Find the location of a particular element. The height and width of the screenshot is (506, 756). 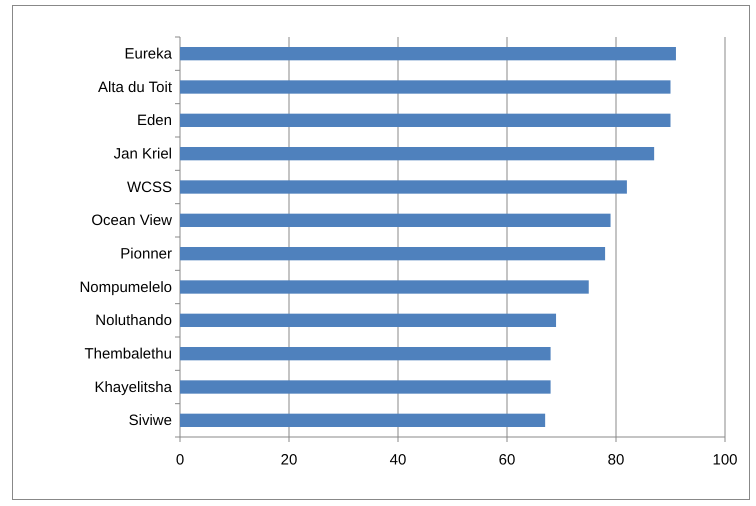

y-tick-label: Noluthando is located at coordinates (133, 321).